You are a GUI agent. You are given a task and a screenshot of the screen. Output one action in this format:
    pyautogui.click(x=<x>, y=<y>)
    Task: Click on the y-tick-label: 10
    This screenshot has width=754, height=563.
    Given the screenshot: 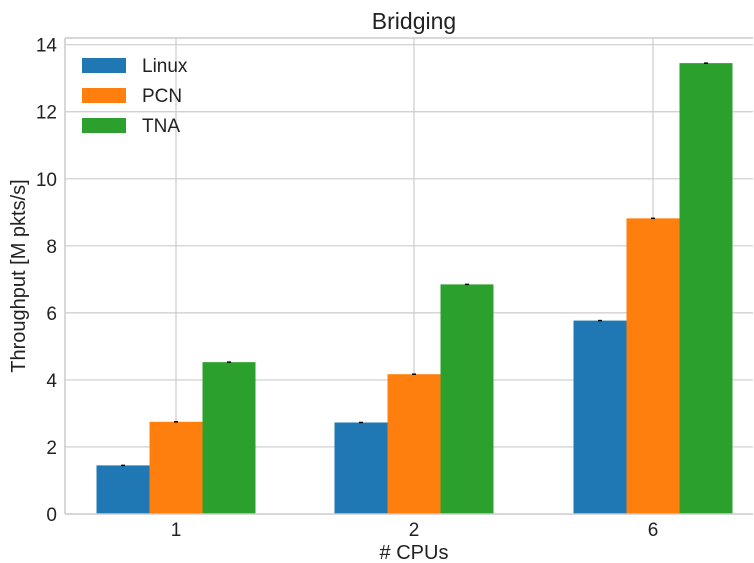 What is the action you would take?
    pyautogui.click(x=46, y=180)
    